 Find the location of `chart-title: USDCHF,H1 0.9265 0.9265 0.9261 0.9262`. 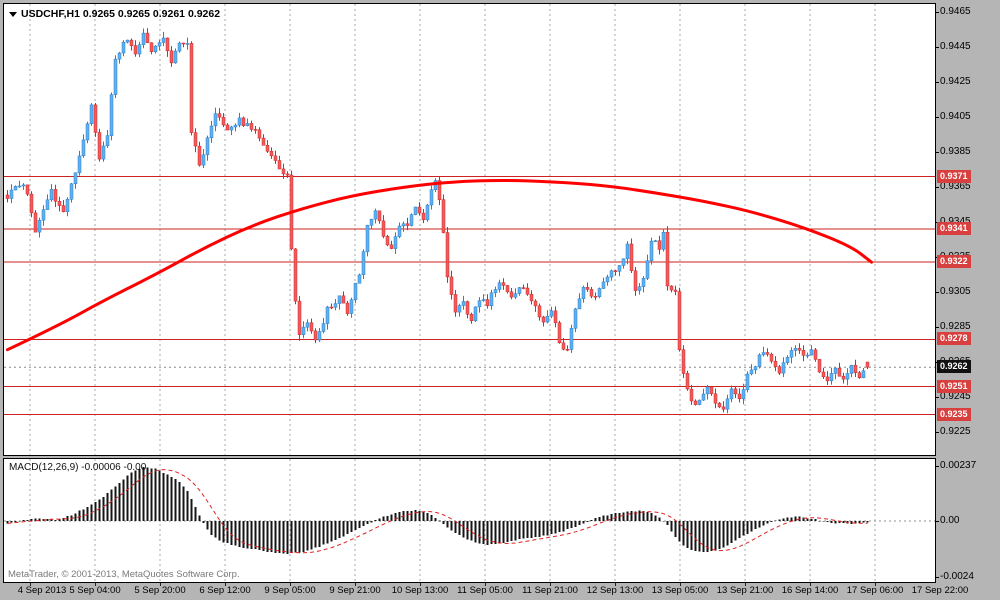

chart-title: USDCHF,H1 0.9265 0.9265 0.9261 0.9262 is located at coordinates (114, 14).